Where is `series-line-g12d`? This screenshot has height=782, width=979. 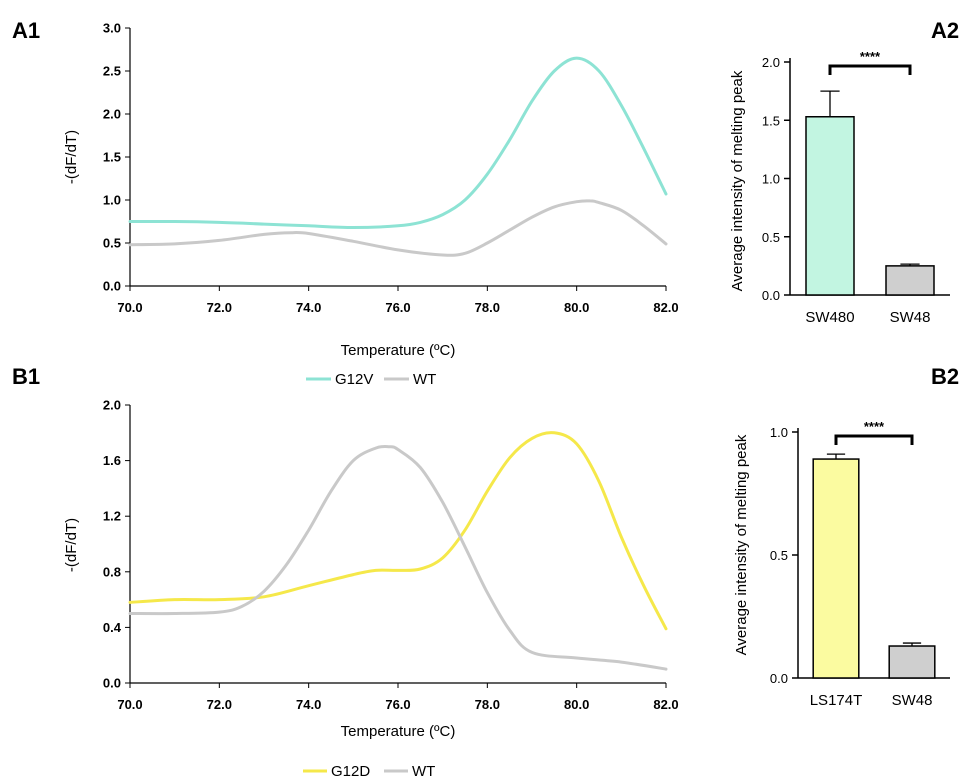 series-line-g12d is located at coordinates (398, 531).